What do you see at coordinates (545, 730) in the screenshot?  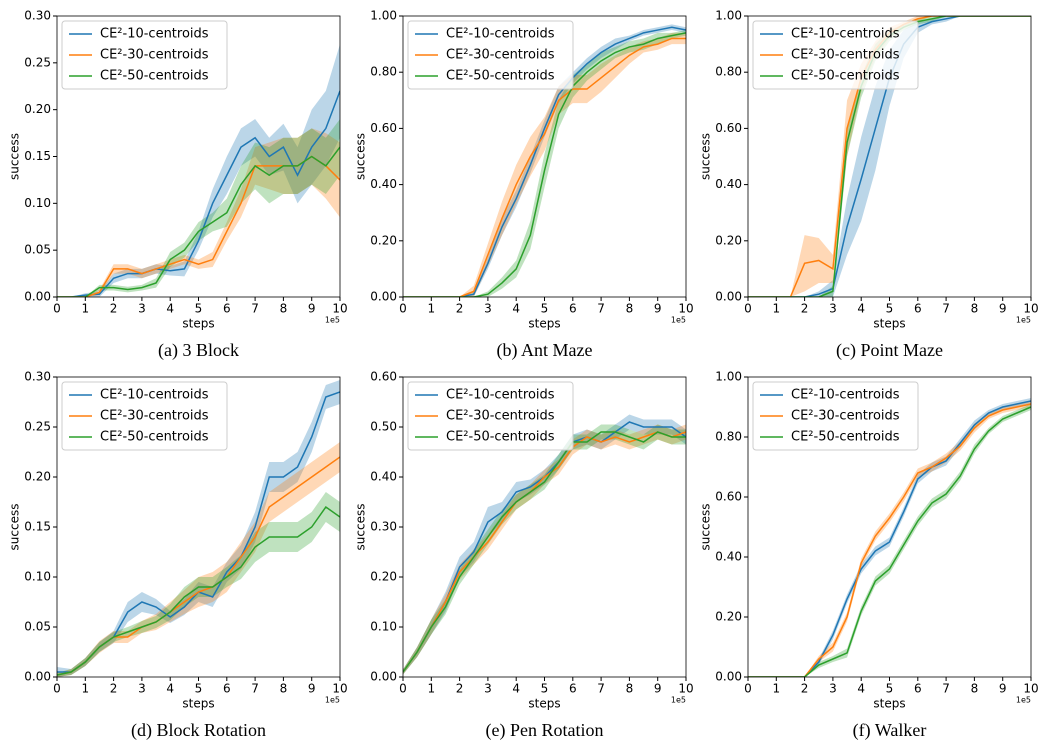 I see `caption: (e) Pen Rotation` at bounding box center [545, 730].